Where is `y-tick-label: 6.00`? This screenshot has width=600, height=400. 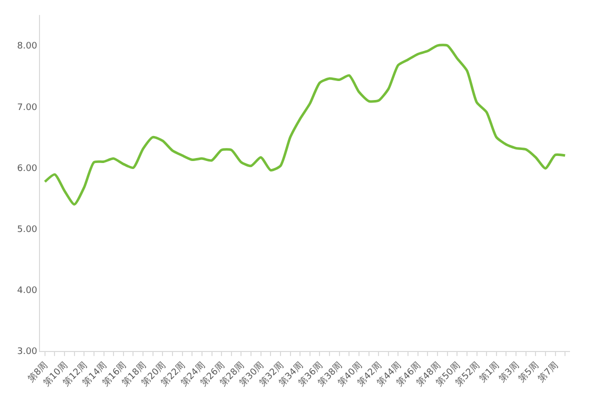 y-tick-label: 6.00 is located at coordinates (27, 169).